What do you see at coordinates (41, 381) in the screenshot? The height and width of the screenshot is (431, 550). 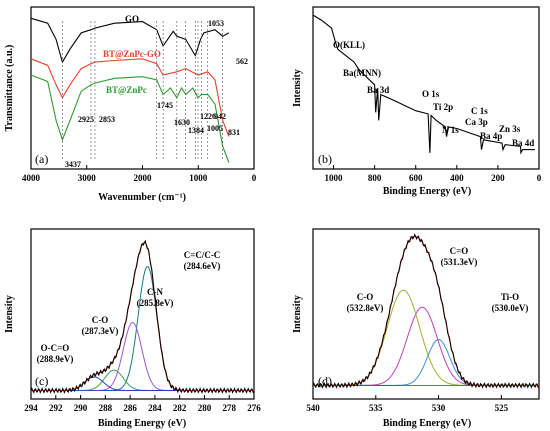 I see `panel-c-label: (c)` at bounding box center [41, 381].